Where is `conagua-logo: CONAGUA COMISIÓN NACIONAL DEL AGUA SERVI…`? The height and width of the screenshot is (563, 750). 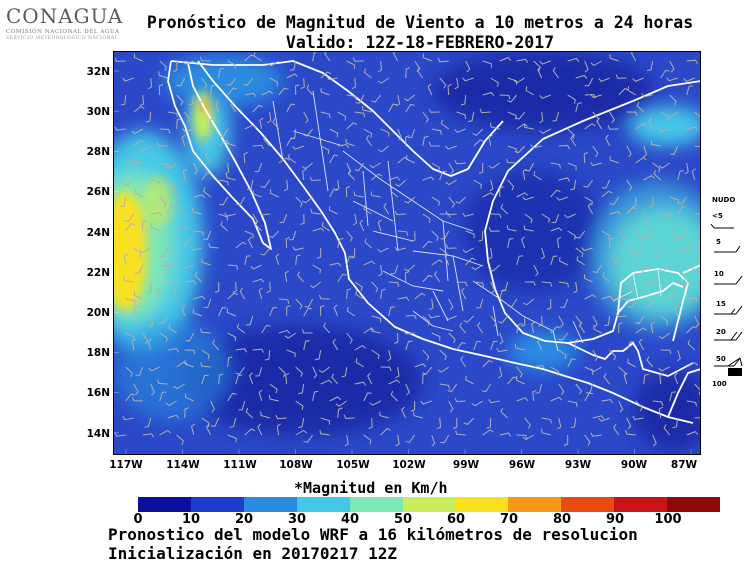
conagua-logo: CONAGUA COMISIÓN NACIONAL DEL AGUA SERVI… is located at coordinates (65, 24).